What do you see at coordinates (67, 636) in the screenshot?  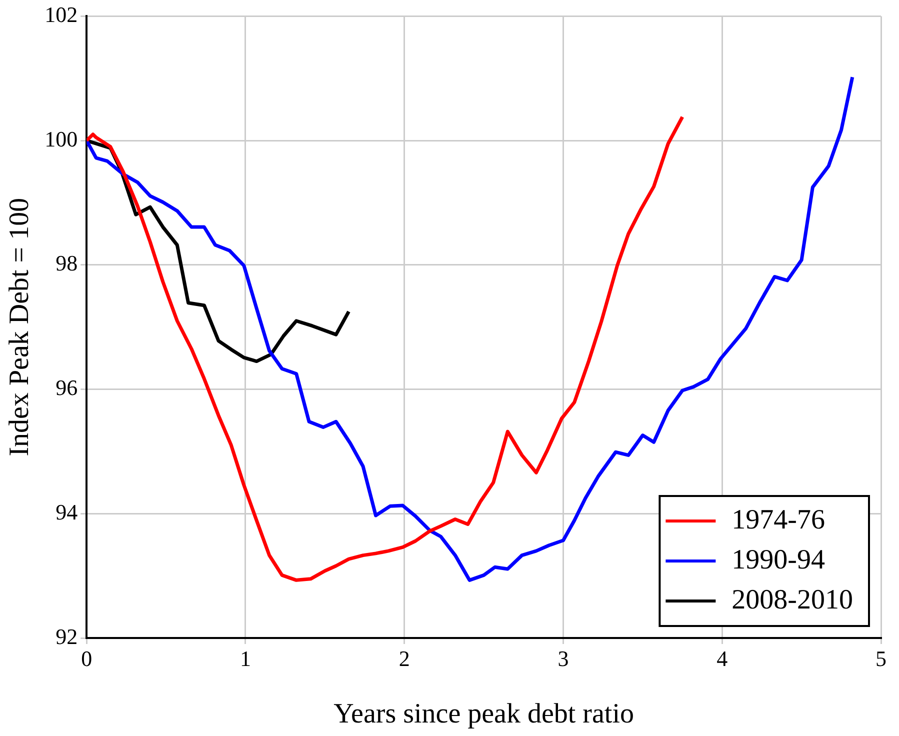 I see `y-tick-label: 92` at bounding box center [67, 636].